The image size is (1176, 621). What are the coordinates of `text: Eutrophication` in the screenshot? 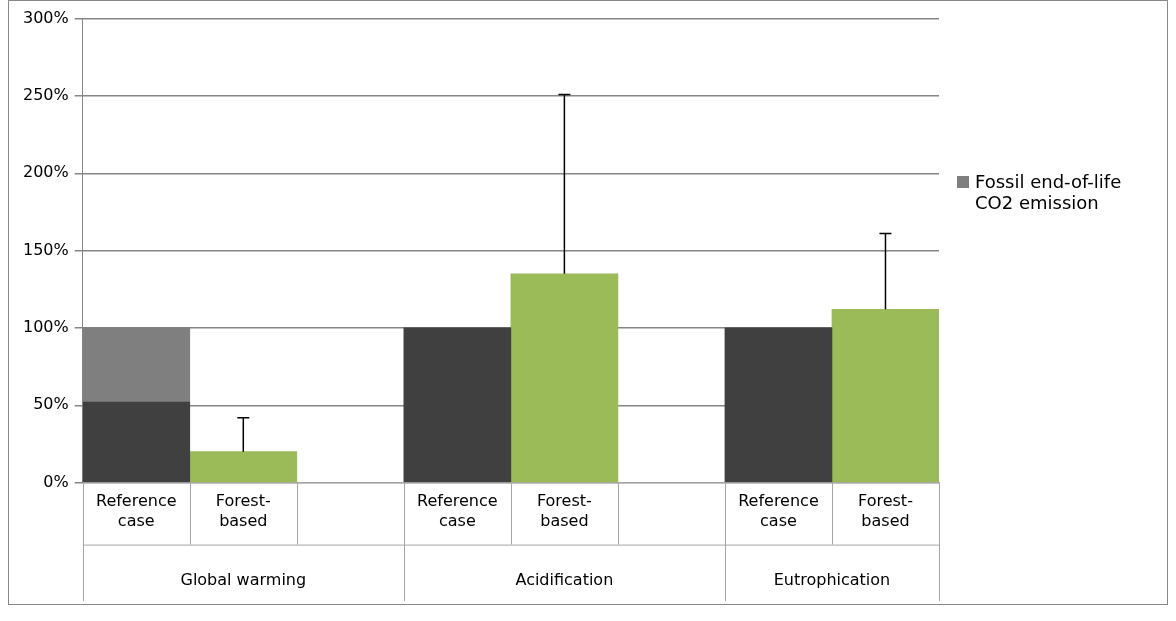 It's located at (832, 579).